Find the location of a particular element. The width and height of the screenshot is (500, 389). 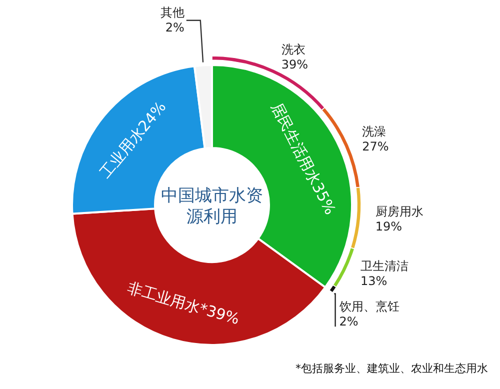

category-label: 洗澡 is located at coordinates (374, 131).